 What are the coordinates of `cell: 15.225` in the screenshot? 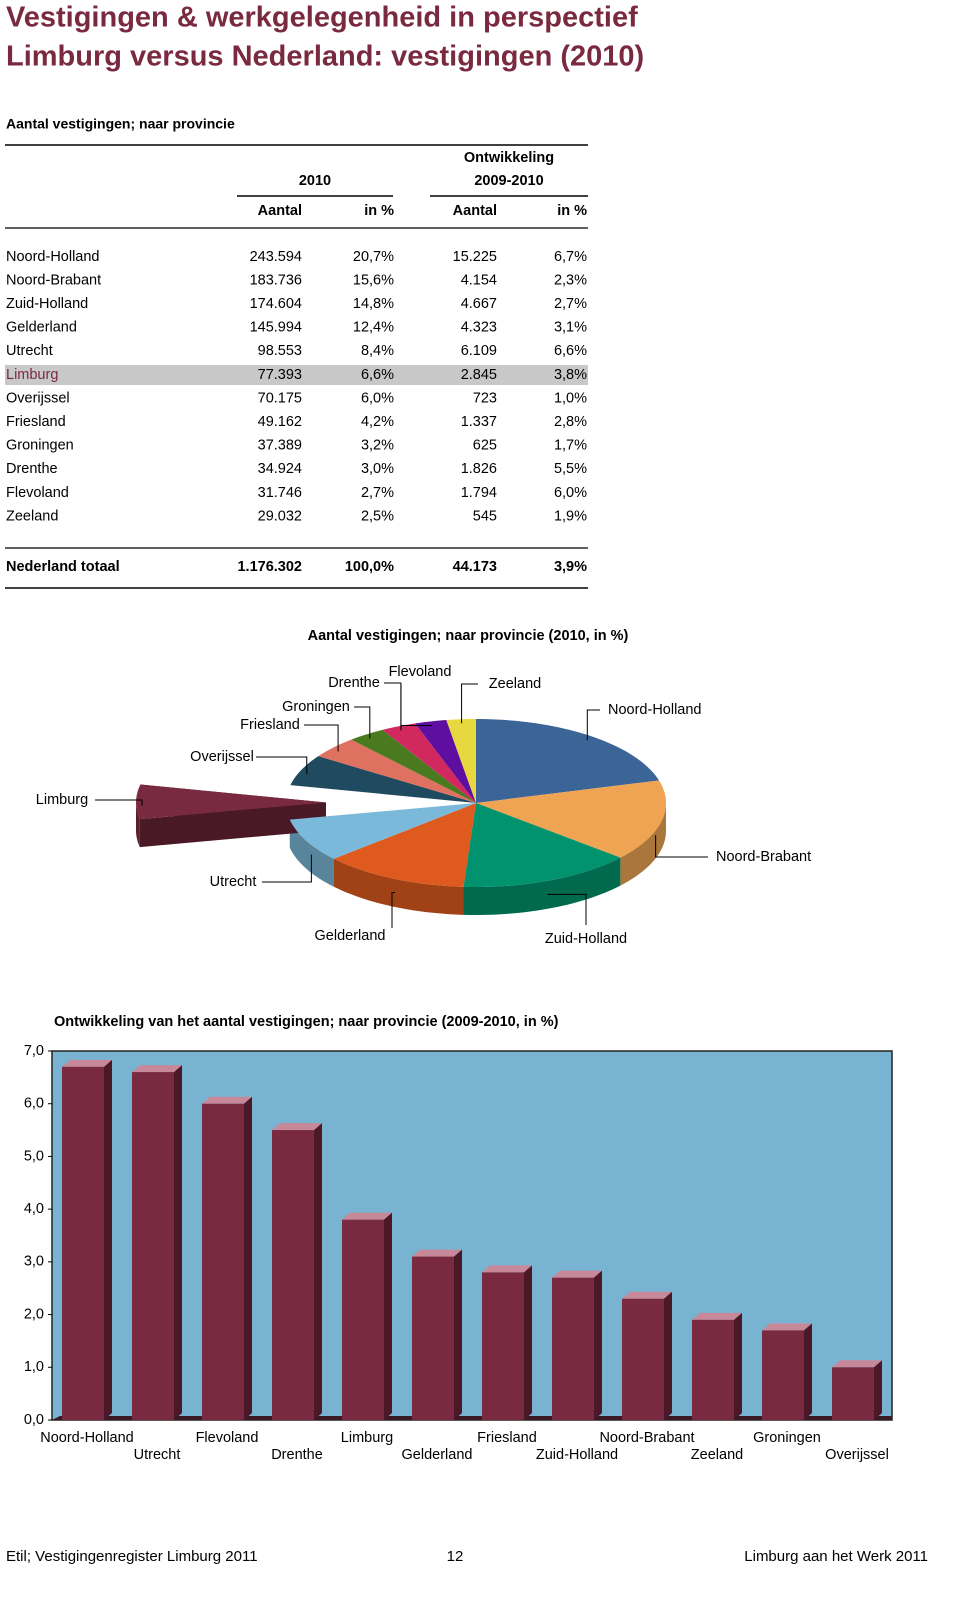 It's located at (475, 257).